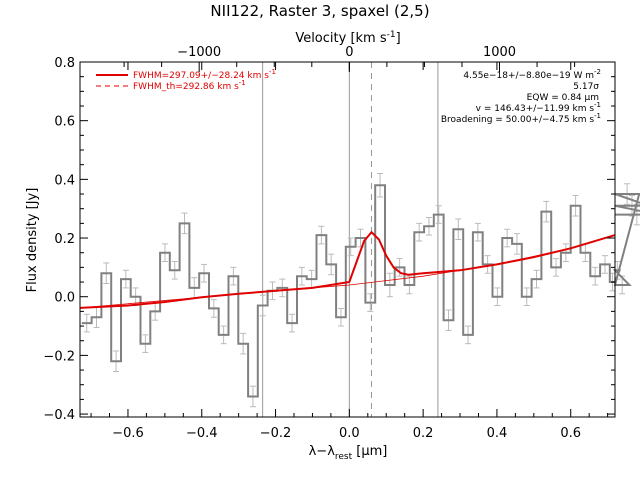 This screenshot has width=640, height=480. What do you see at coordinates (64, 239) in the screenshot?
I see `y-tick-label: 0.2` at bounding box center [64, 239].